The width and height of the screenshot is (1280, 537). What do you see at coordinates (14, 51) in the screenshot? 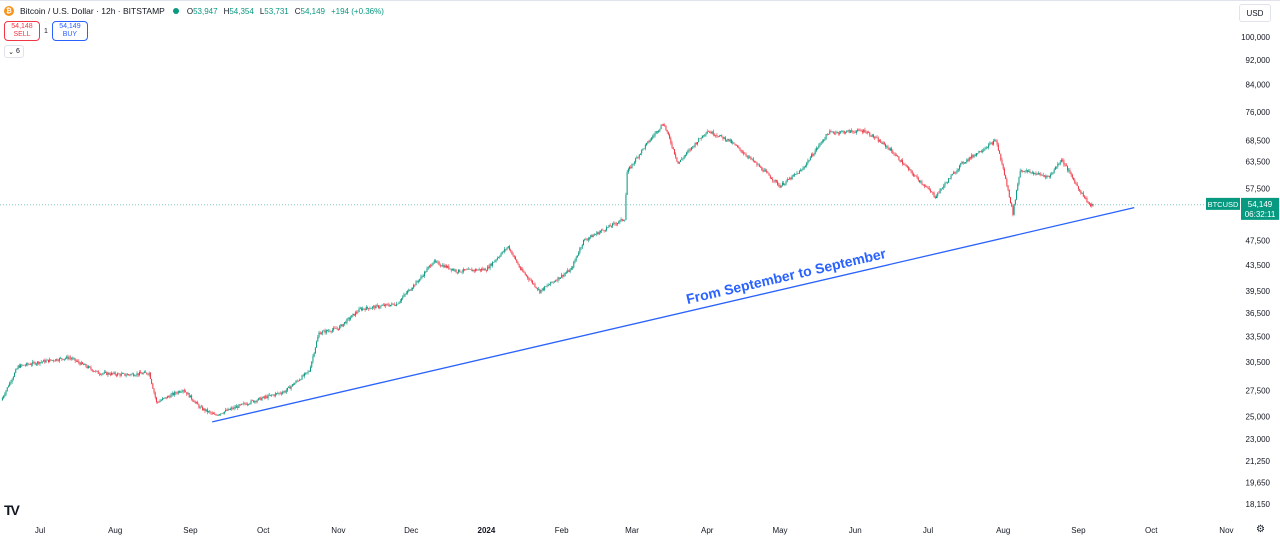
I see `indicators-toggle: ⌄ 6` at bounding box center [14, 51].